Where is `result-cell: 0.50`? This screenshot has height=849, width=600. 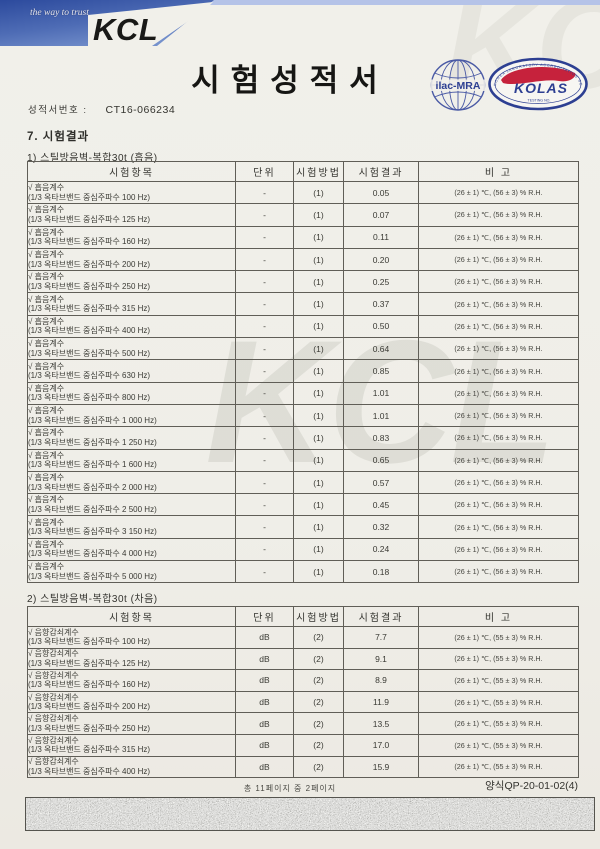
result-cell: 0.50 is located at coordinates (381, 326).